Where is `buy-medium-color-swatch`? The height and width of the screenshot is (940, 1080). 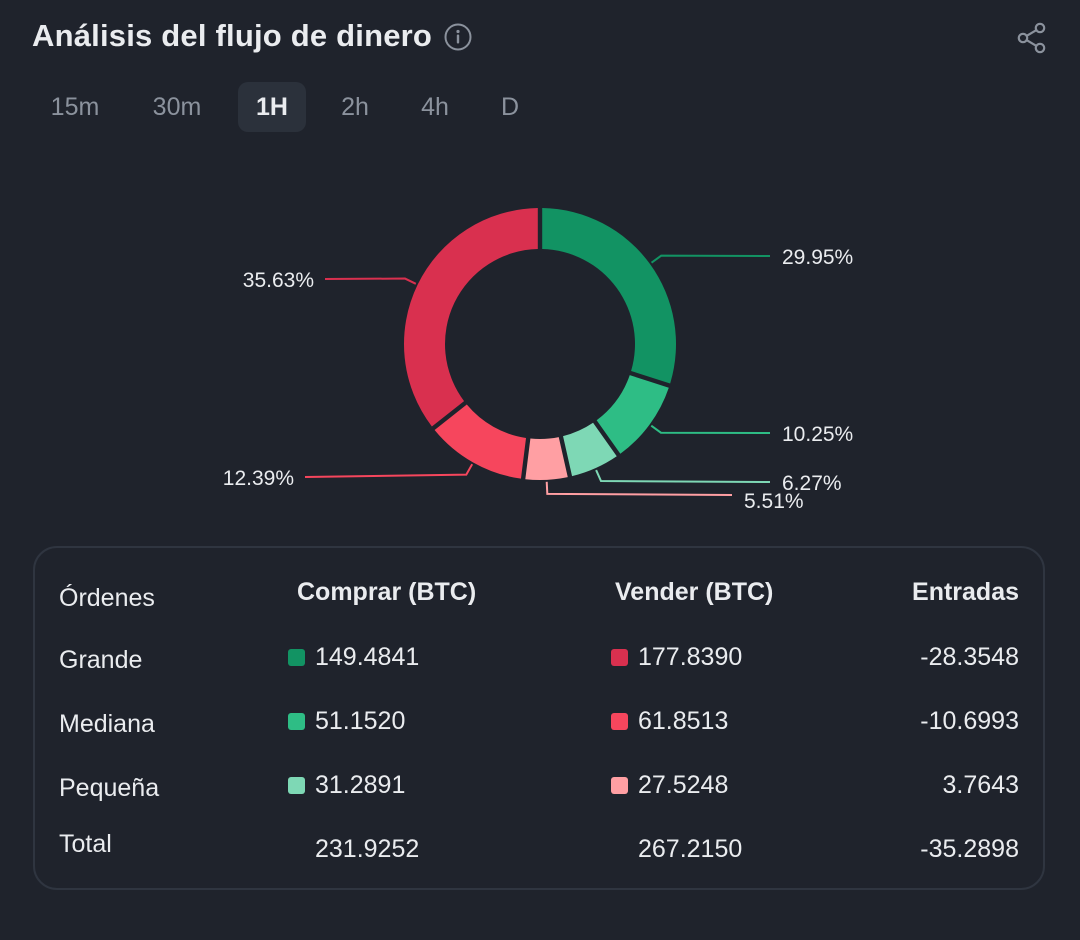
buy-medium-color-swatch is located at coordinates (296, 721).